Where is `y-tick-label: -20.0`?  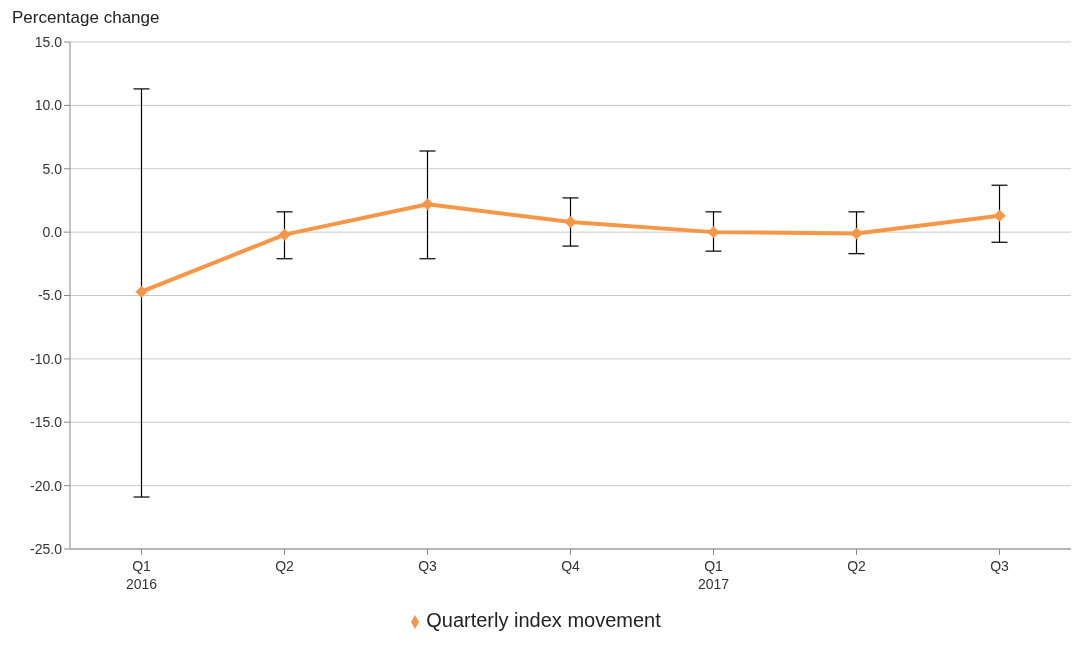 y-tick-label: -20.0 is located at coordinates (46, 485).